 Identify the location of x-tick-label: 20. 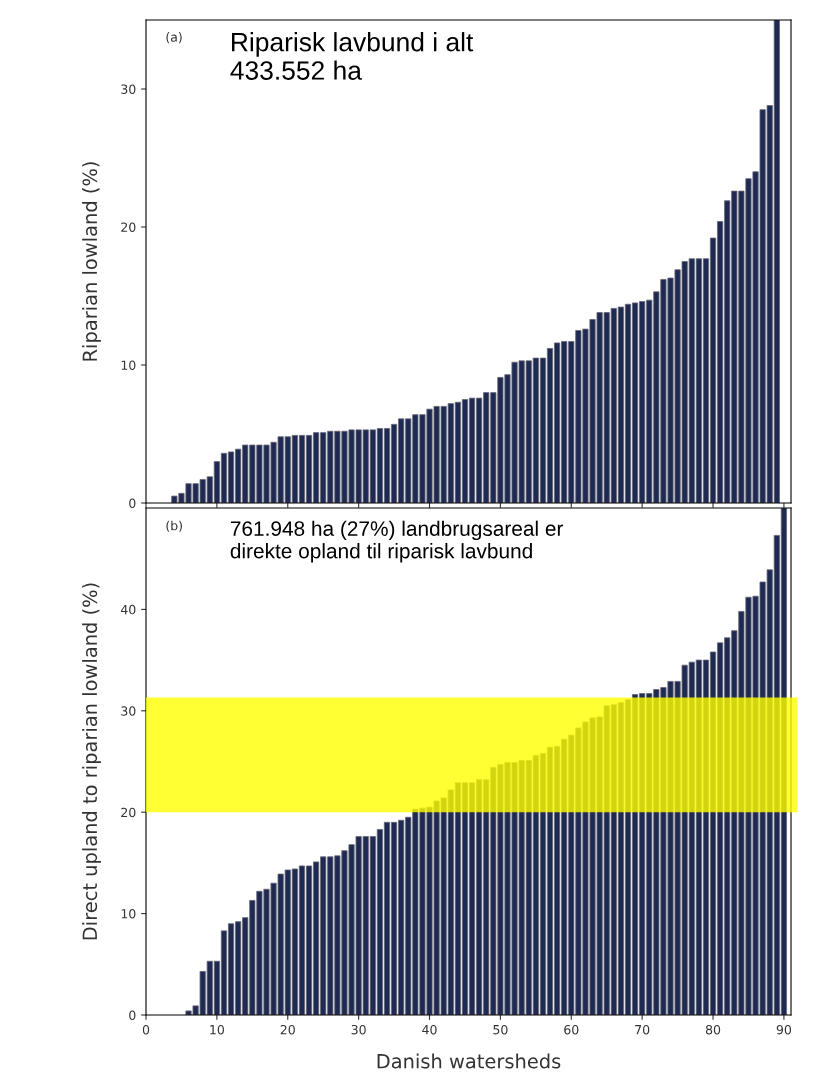
(287, 1029).